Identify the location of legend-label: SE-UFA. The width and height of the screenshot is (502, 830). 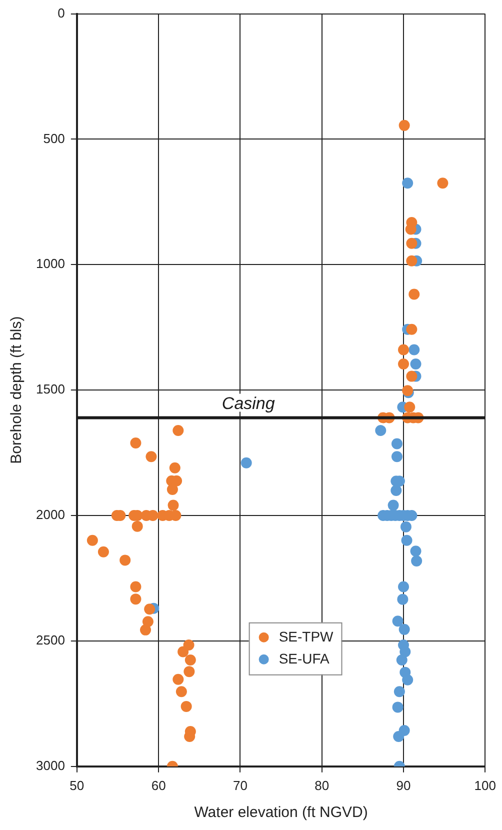
(304, 658).